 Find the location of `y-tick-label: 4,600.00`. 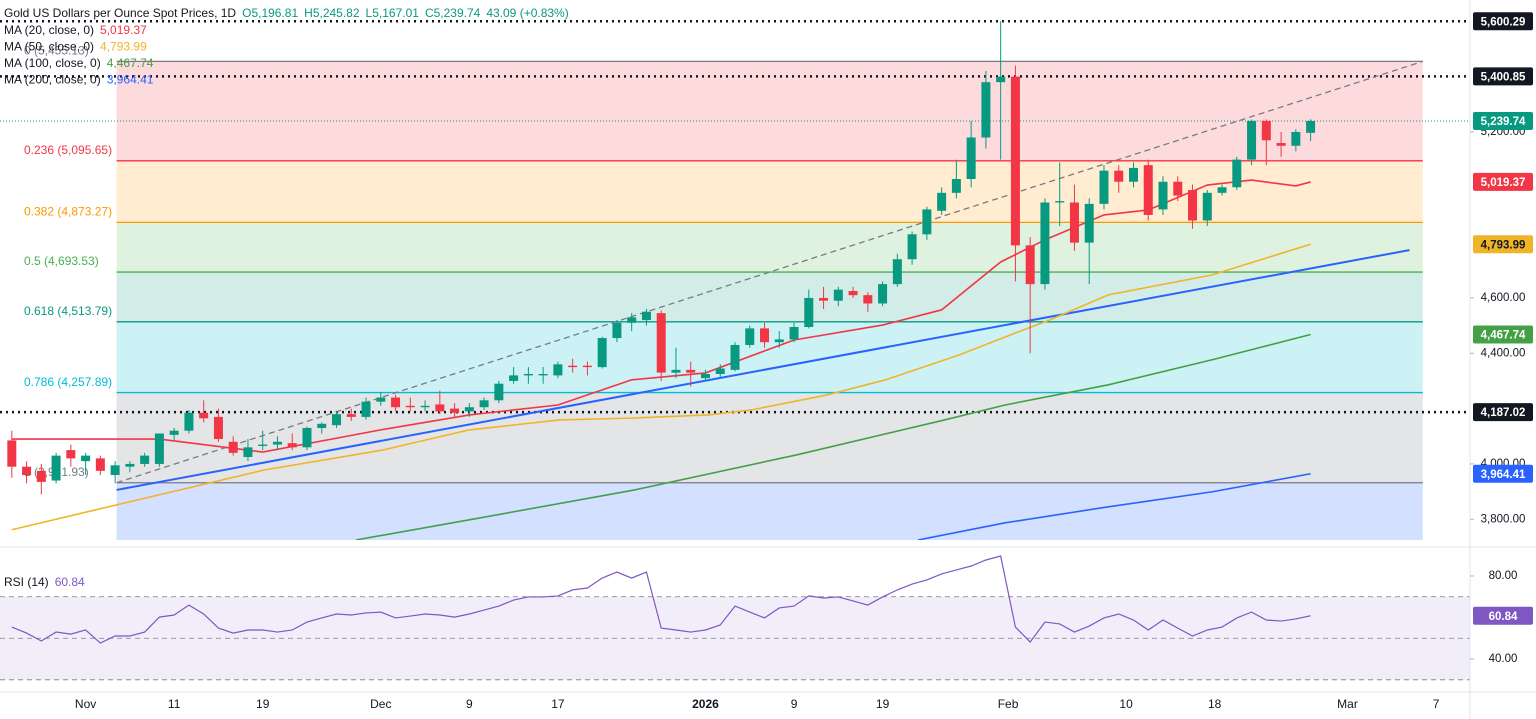

y-tick-label: 4,600.00 is located at coordinates (1503, 298).